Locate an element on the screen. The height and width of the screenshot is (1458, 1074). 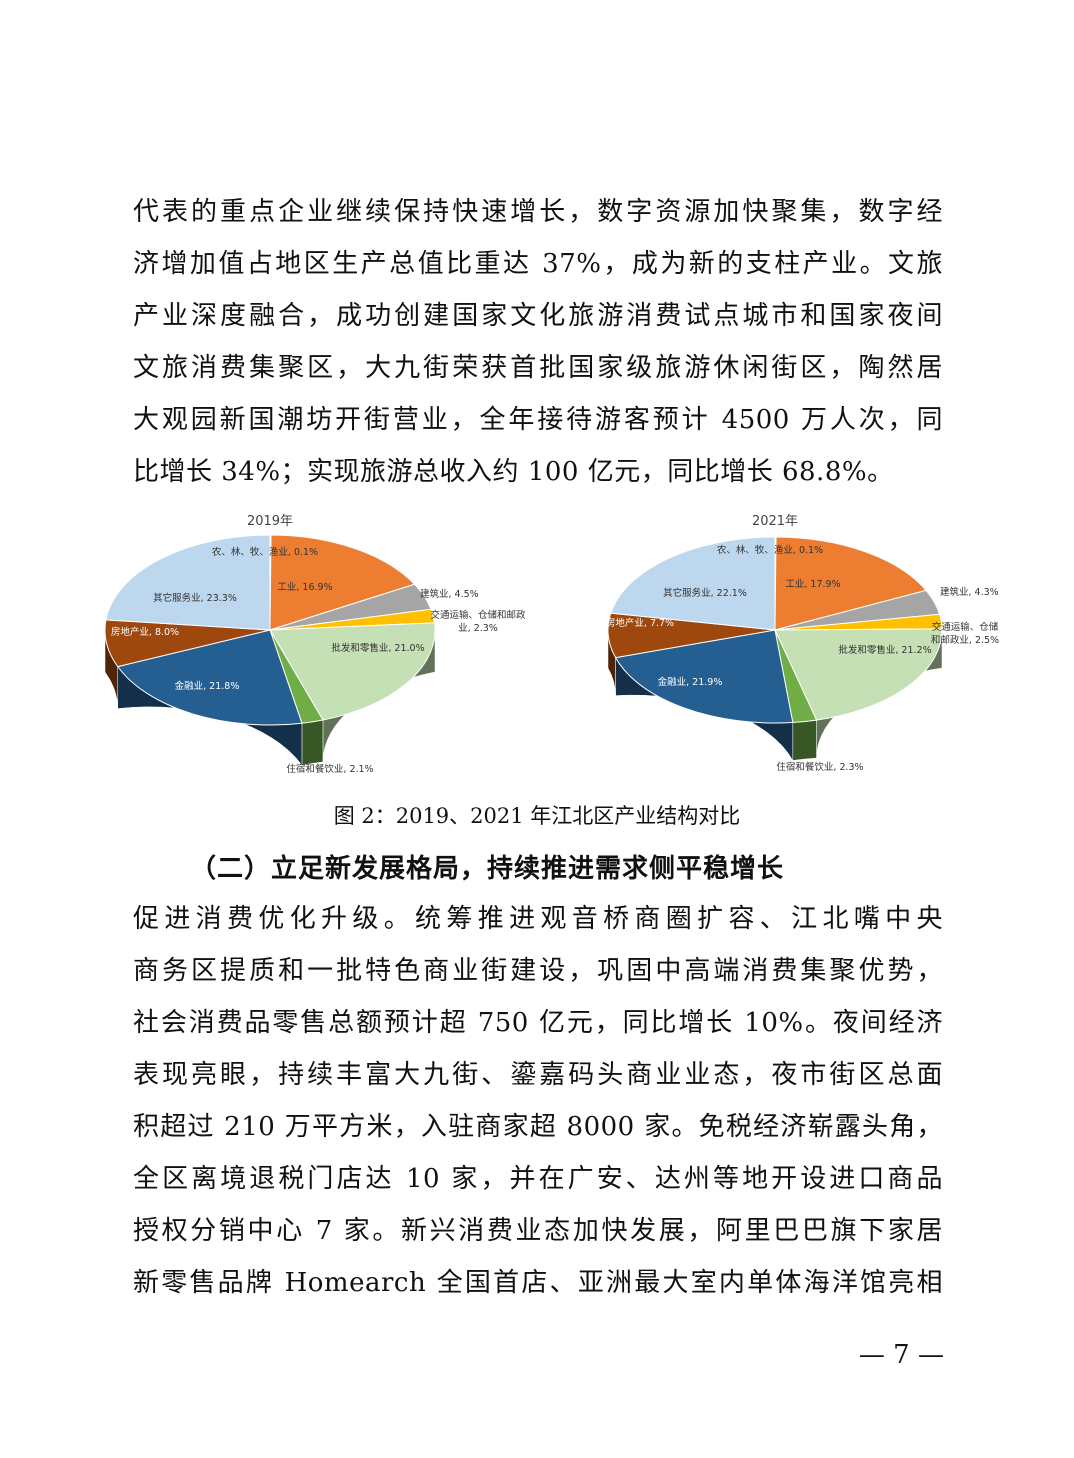
section-heading: （二）立足新发展格局，持续推进需求侧平稳增长 is located at coordinates (487, 869).